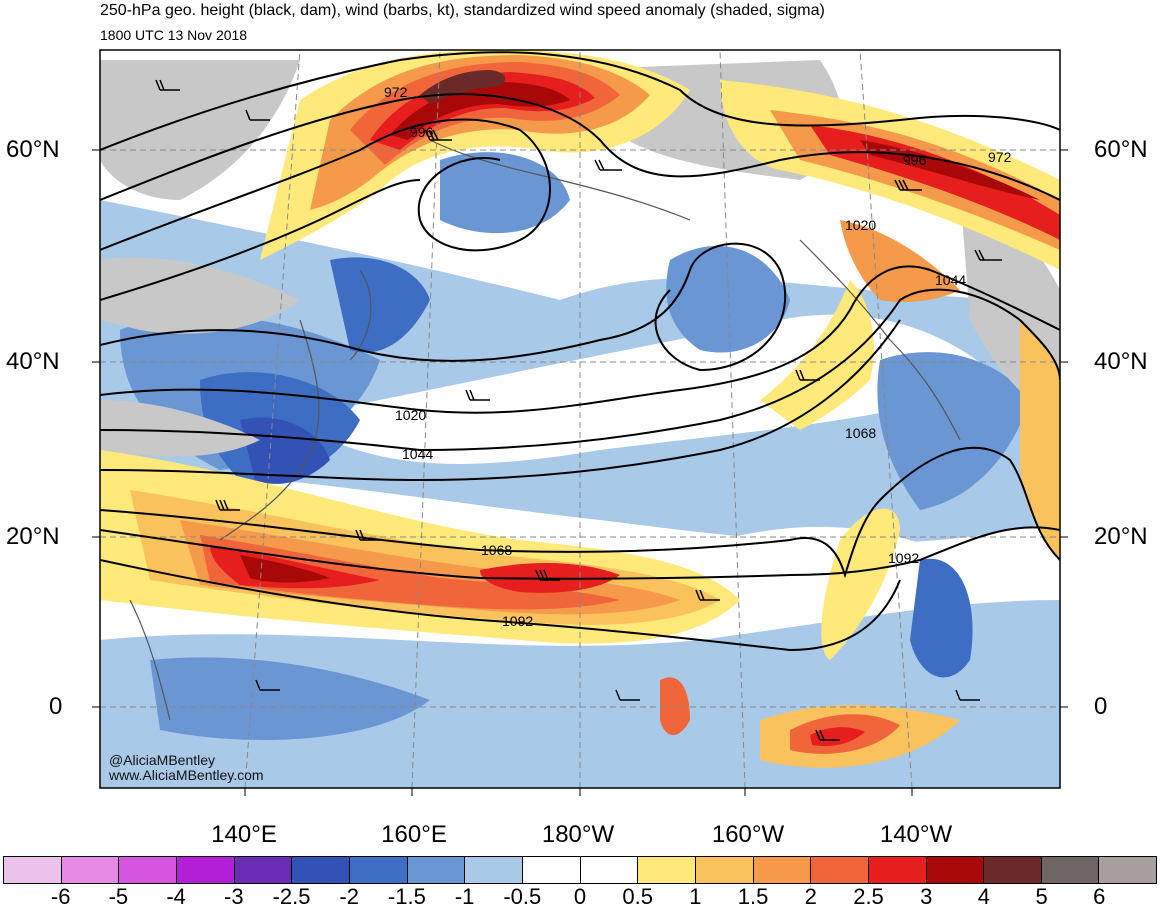 The image size is (1160, 913). What do you see at coordinates (695, 896) in the screenshot?
I see `colorbar-label: 1` at bounding box center [695, 896].